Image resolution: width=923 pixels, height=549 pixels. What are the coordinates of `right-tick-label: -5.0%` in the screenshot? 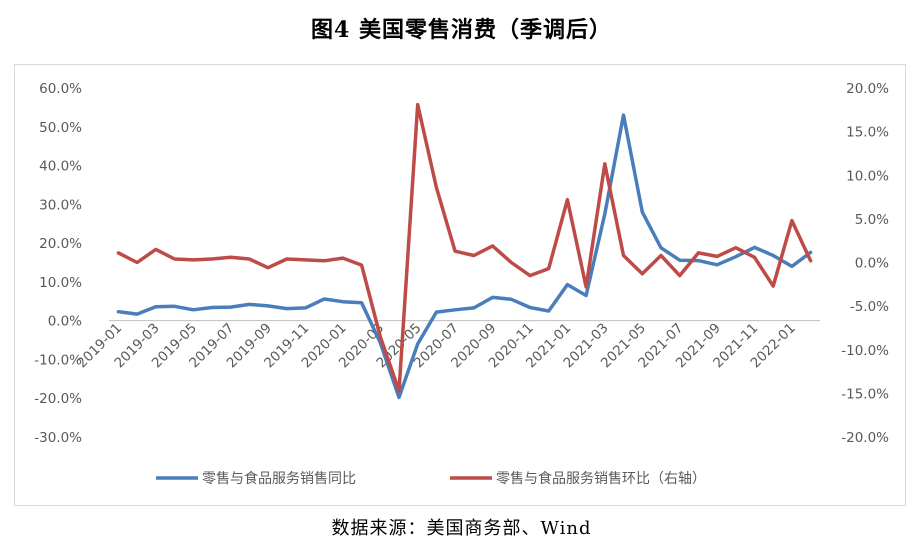 It's located at (869, 307).